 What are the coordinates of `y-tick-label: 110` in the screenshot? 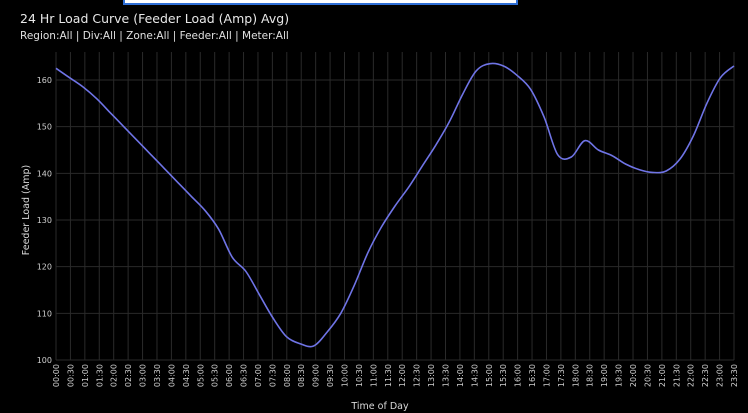 It's located at (44, 313).